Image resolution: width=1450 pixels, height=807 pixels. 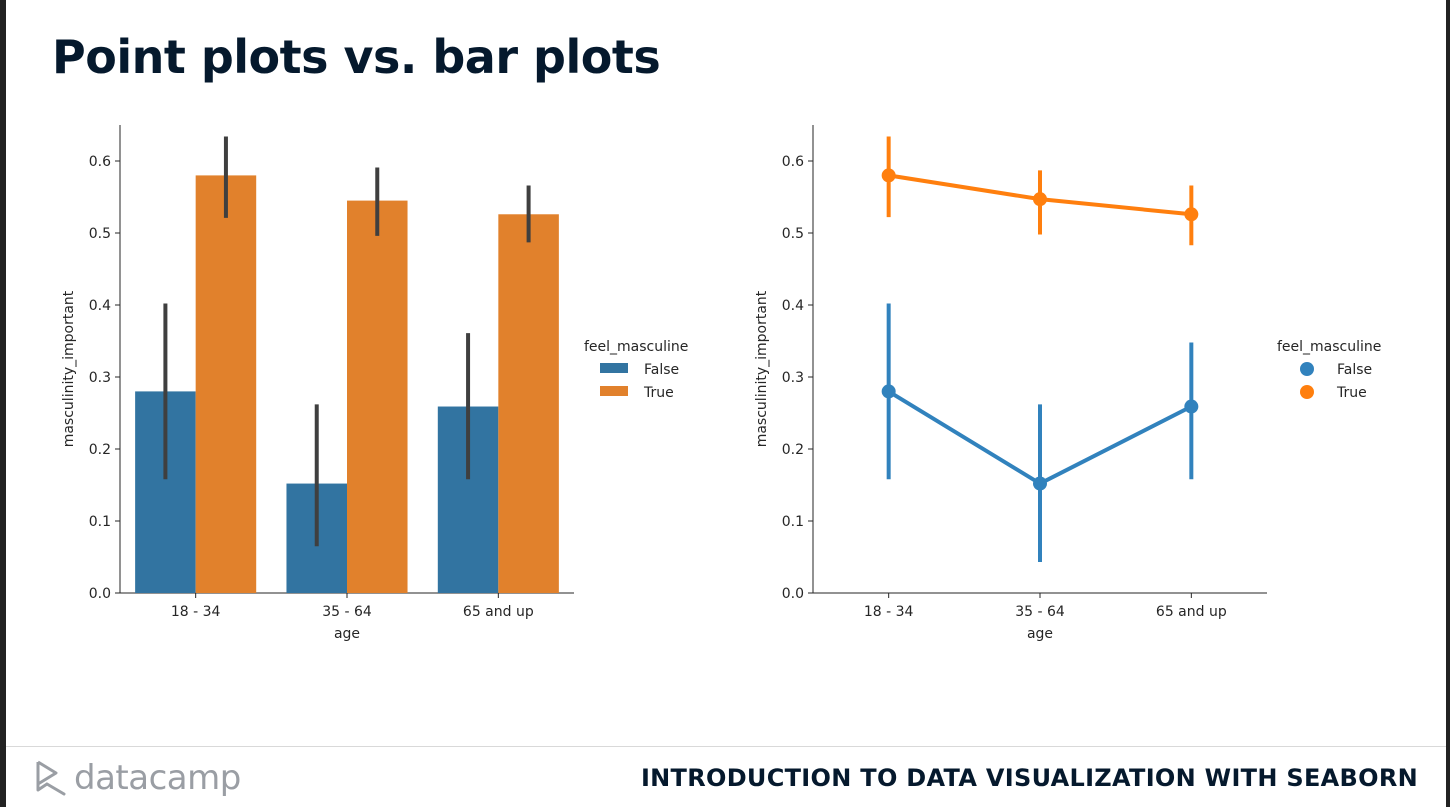 What do you see at coordinates (1307, 369) in the screenshot?
I see `legend-marker-false` at bounding box center [1307, 369].